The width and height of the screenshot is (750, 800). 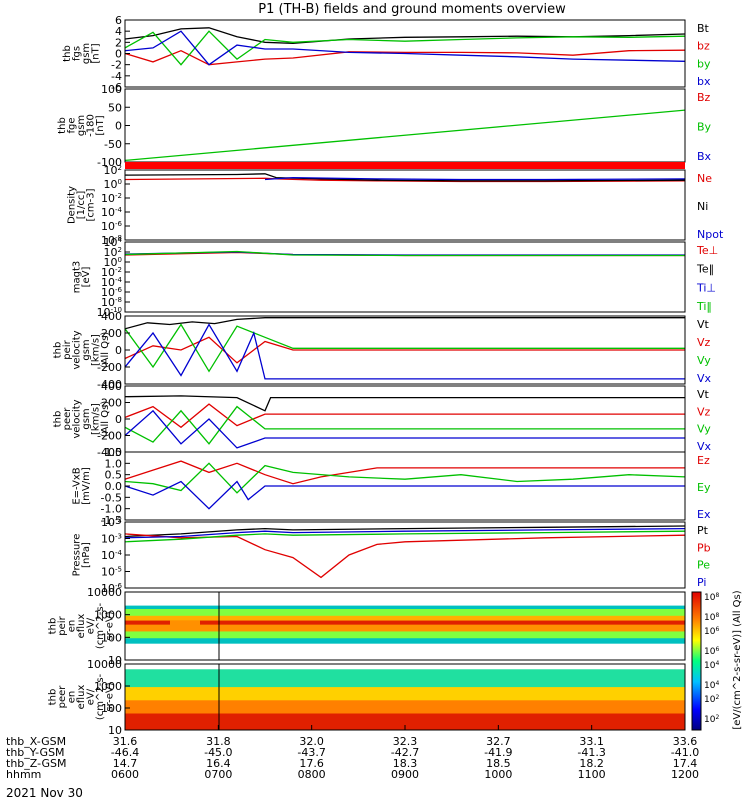 I want to click on y-tick-label: 10⁻⁴, so click(x=112, y=555).